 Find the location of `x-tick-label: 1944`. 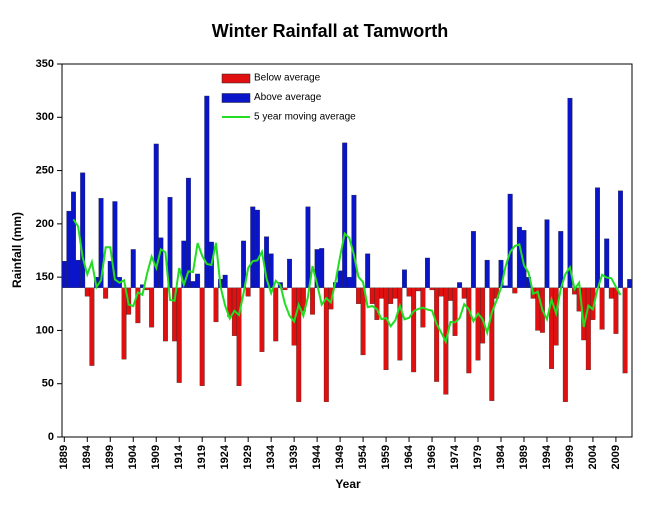

x-tick-label: 1944 is located at coordinates (317, 456).